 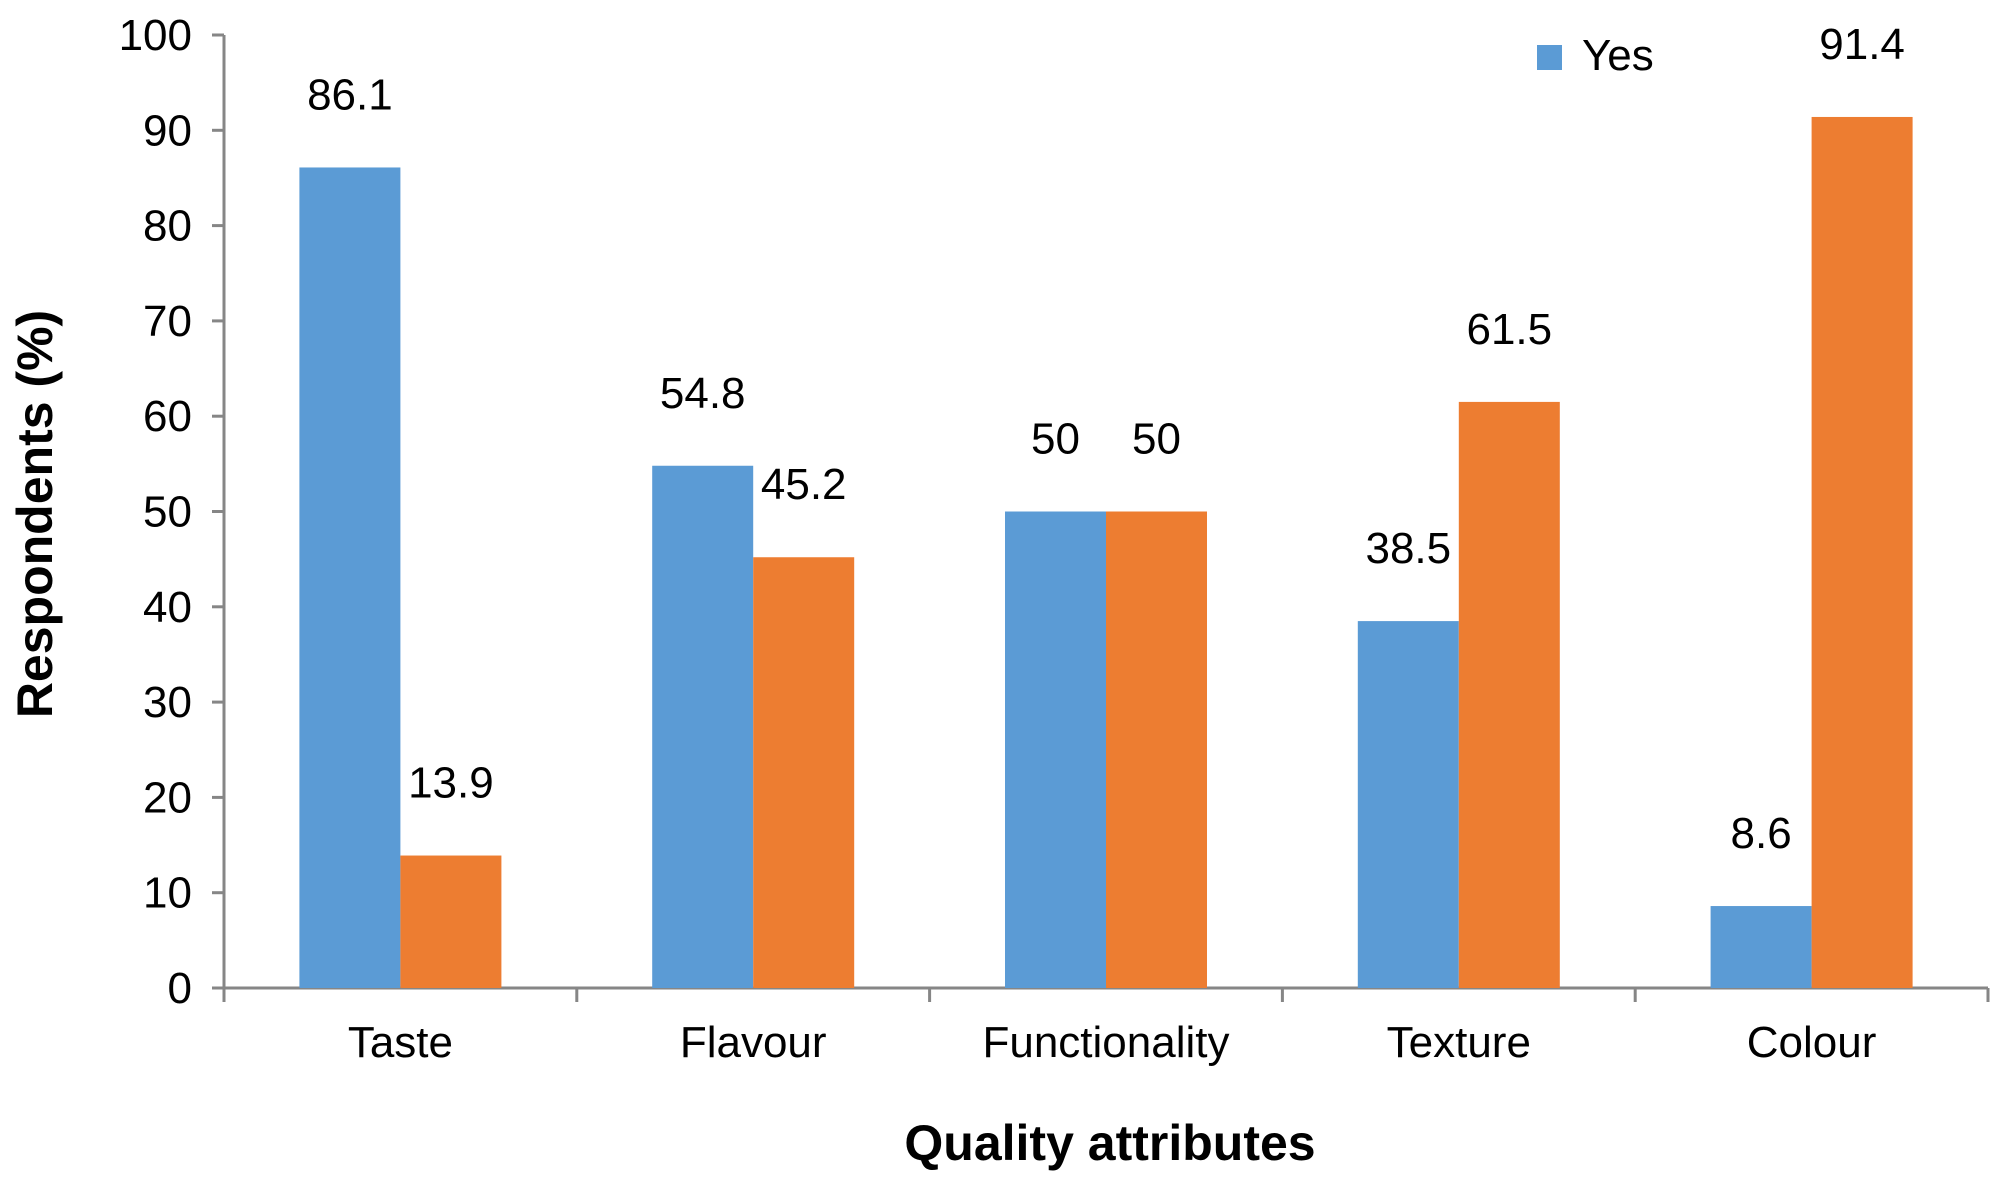 I want to click on y-tick-label: 30, so click(x=167, y=702).